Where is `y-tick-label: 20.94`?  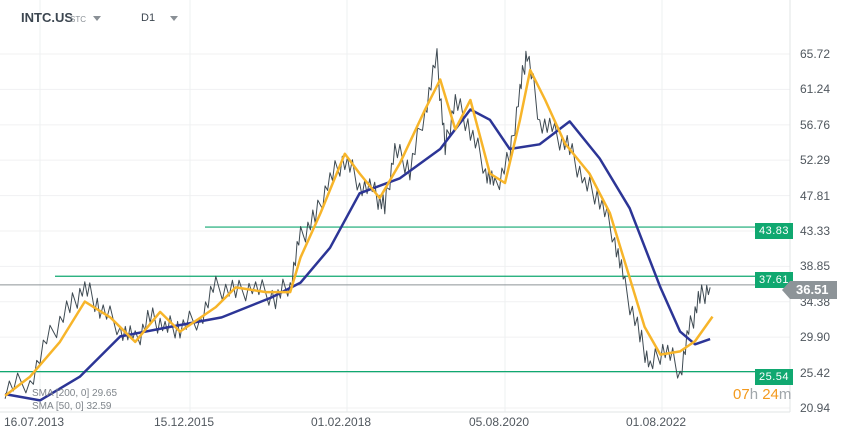 y-tick-label: 20.94 is located at coordinates (815, 408).